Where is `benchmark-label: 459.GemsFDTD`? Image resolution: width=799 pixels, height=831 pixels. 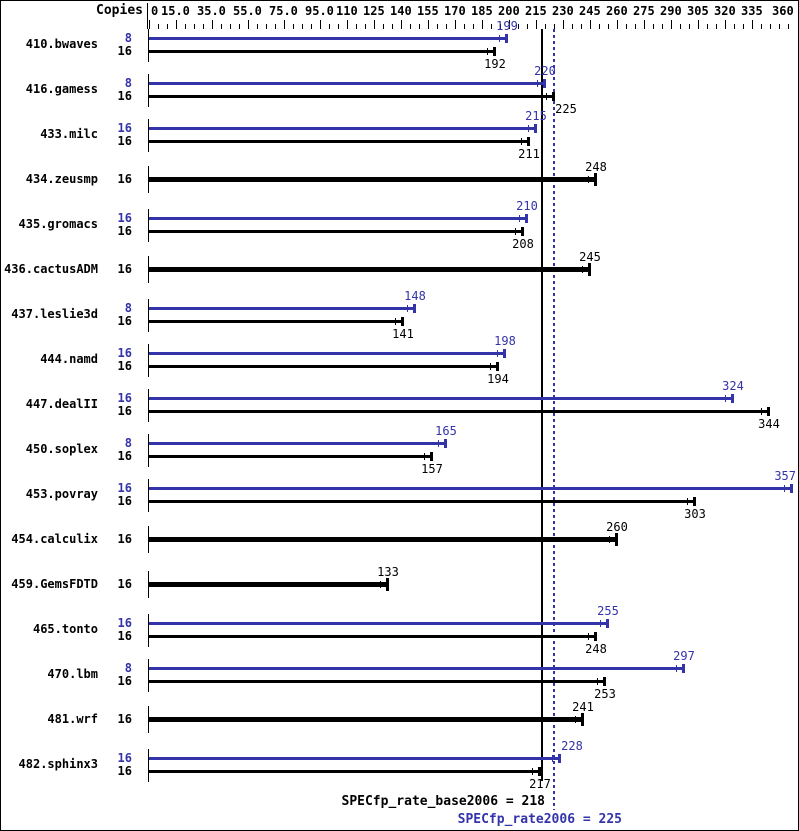 benchmark-label: 459.GemsFDTD is located at coordinates (54, 584).